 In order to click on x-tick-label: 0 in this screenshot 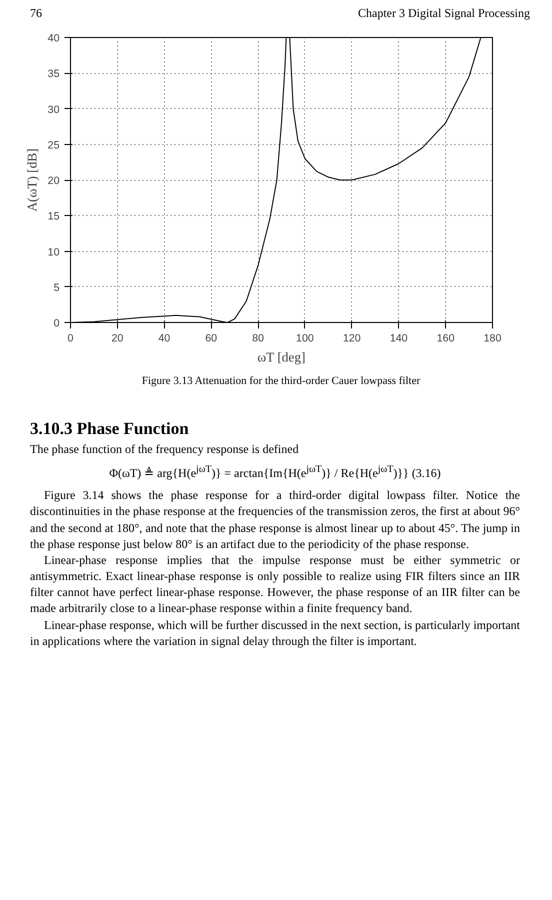, I will do `click(71, 338)`.